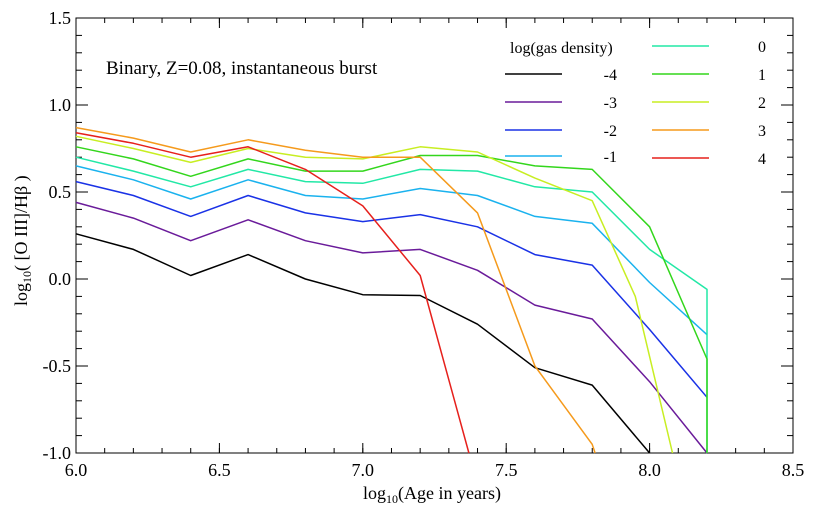 The image size is (830, 528). Describe the element at coordinates (610, 131) in the screenshot. I see `legend-label--2: -2` at that location.